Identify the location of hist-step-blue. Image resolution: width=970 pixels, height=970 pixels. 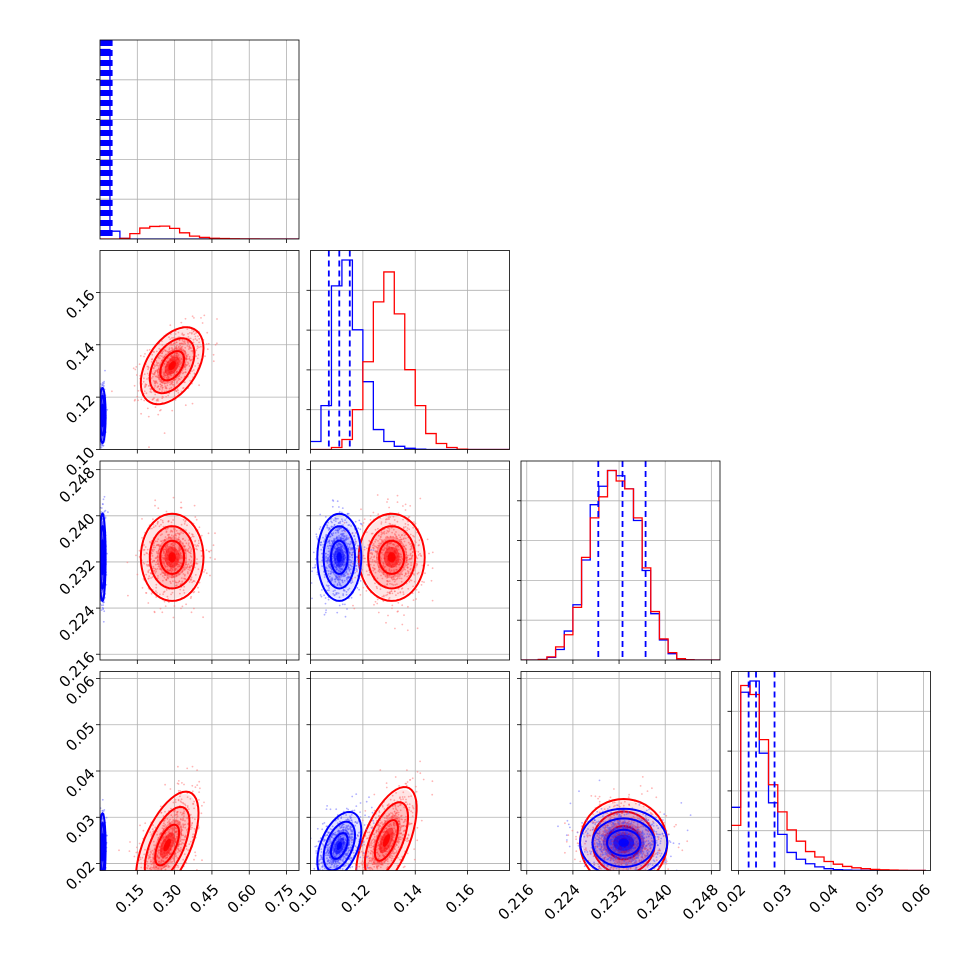
(410, 354).